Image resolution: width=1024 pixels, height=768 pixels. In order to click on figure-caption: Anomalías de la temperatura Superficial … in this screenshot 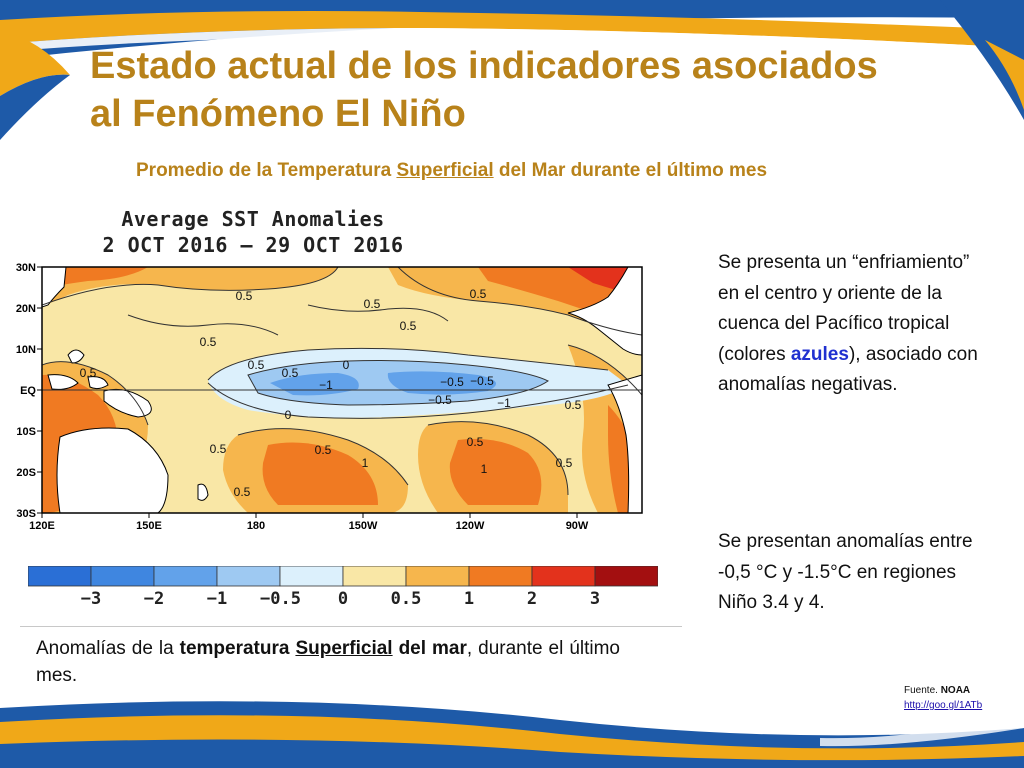, I will do `click(328, 662)`.